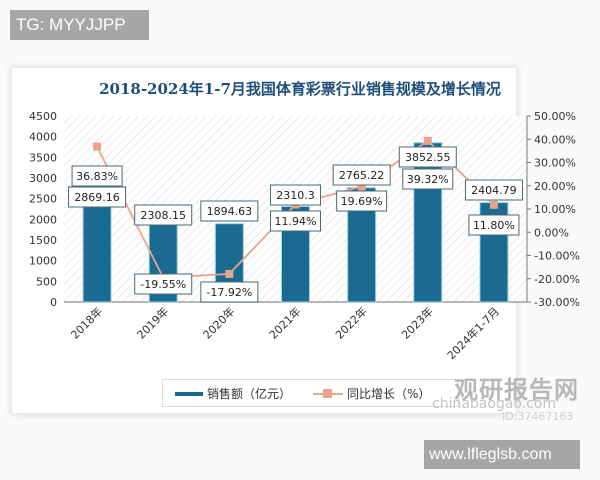 Image resolution: width=600 pixels, height=480 pixels. I want to click on chart-title: 2018-2024年1-7月我国体育彩票行业销售规模及增长情况, so click(300, 89).